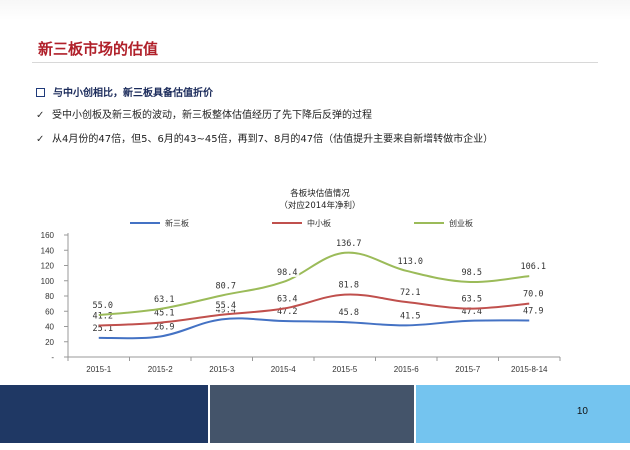  I want to click on x-tick-label: 2015-3, so click(221, 369).